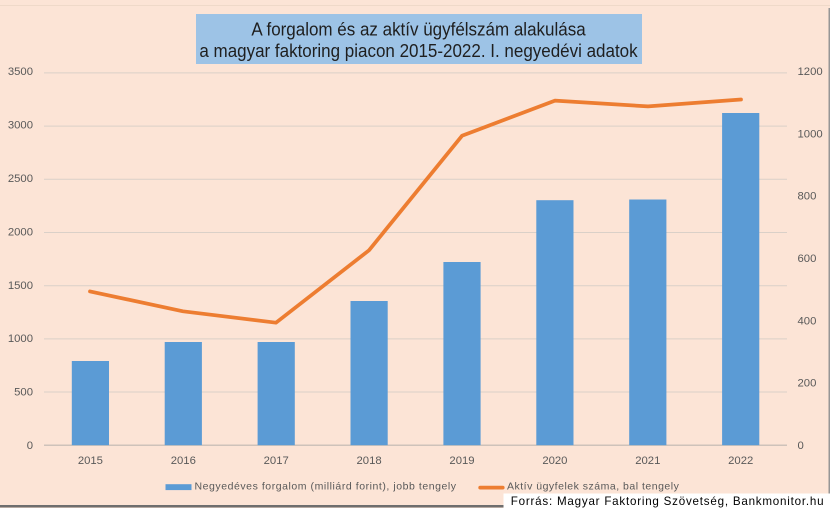 The image size is (830, 508). What do you see at coordinates (90, 461) in the screenshot?
I see `svg-text: 2015` at bounding box center [90, 461].